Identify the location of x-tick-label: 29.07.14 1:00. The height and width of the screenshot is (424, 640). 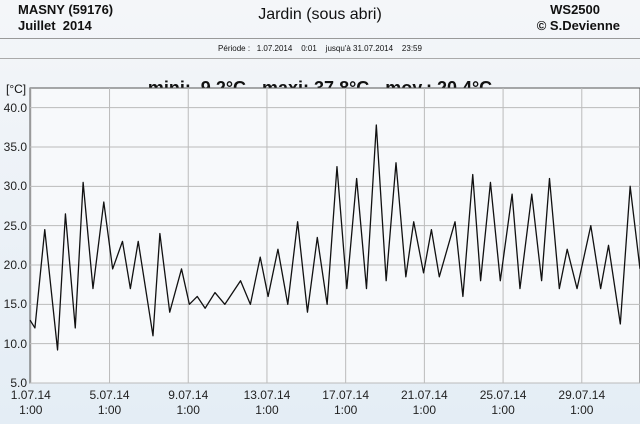
(582, 402).